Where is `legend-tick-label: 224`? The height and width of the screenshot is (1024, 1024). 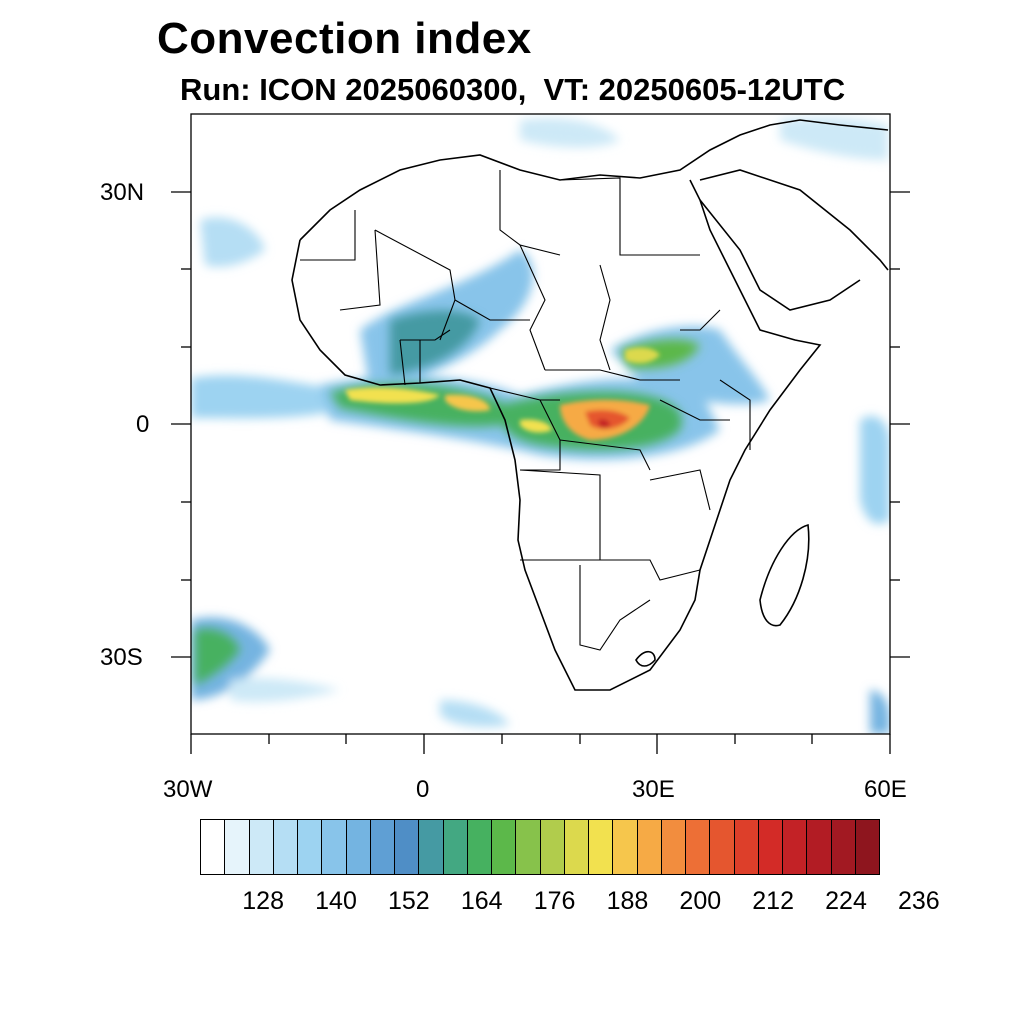 legend-tick-label: 224 is located at coordinates (846, 901).